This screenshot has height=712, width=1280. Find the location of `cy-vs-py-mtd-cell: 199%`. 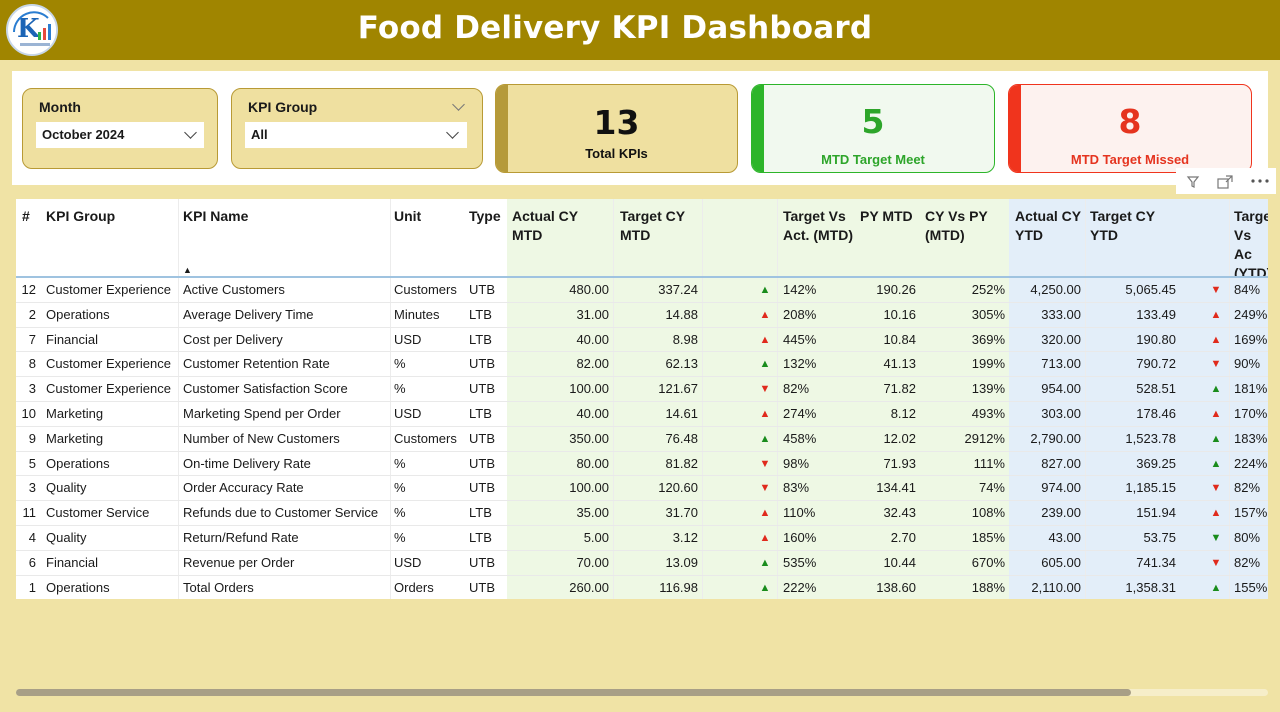

cy-vs-py-mtd-cell: 199% is located at coordinates (988, 364).